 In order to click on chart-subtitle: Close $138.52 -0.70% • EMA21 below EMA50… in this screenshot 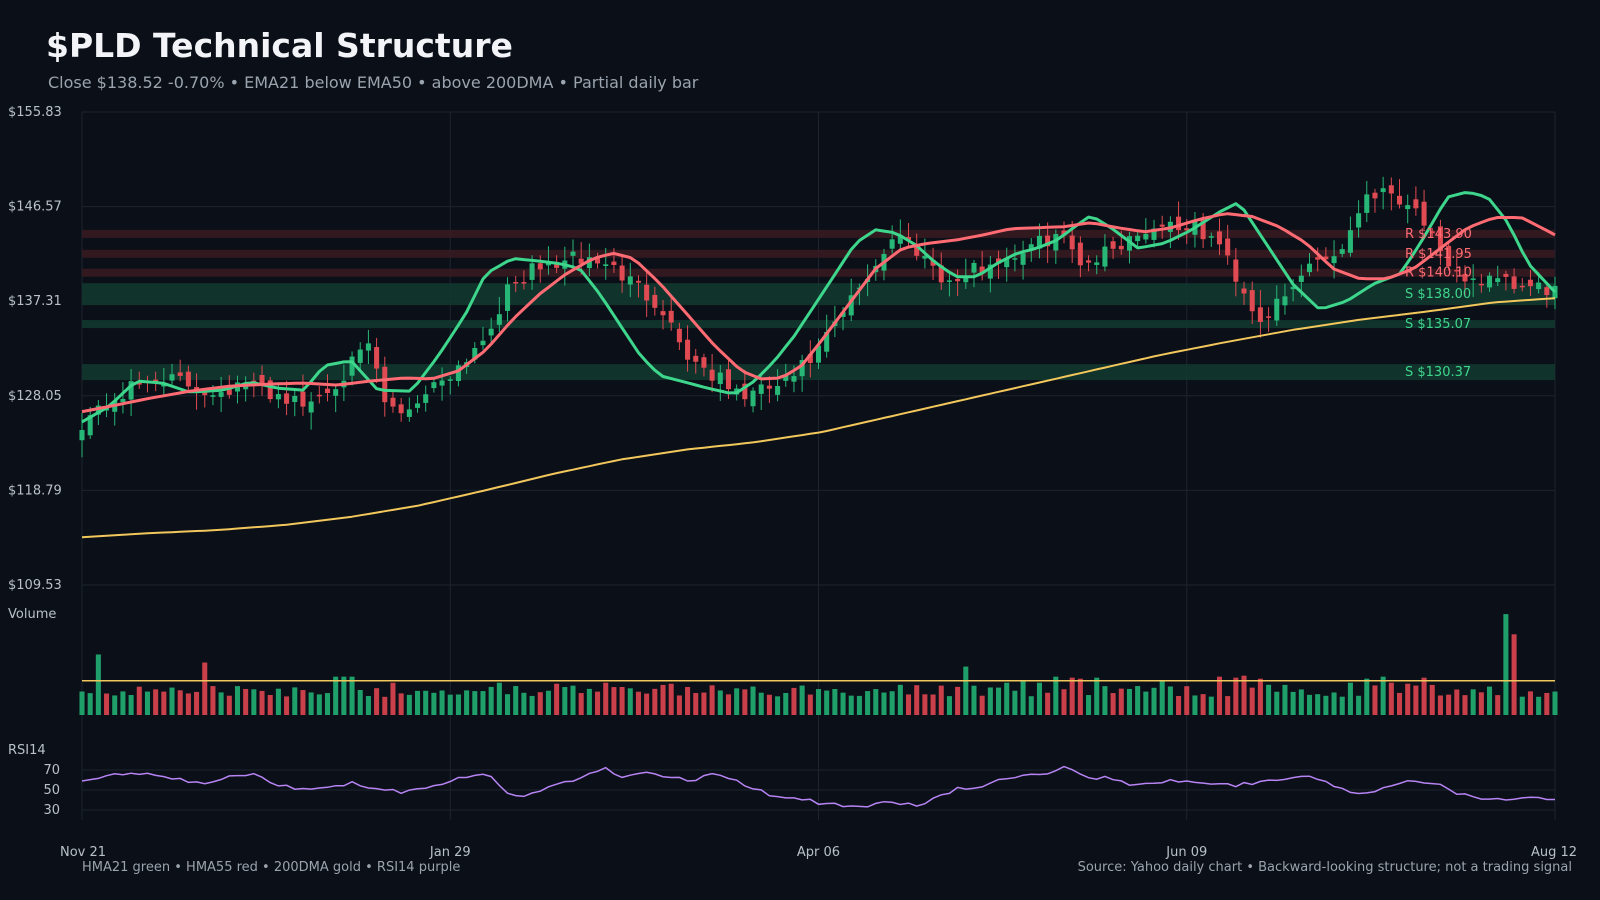, I will do `click(373, 82)`.